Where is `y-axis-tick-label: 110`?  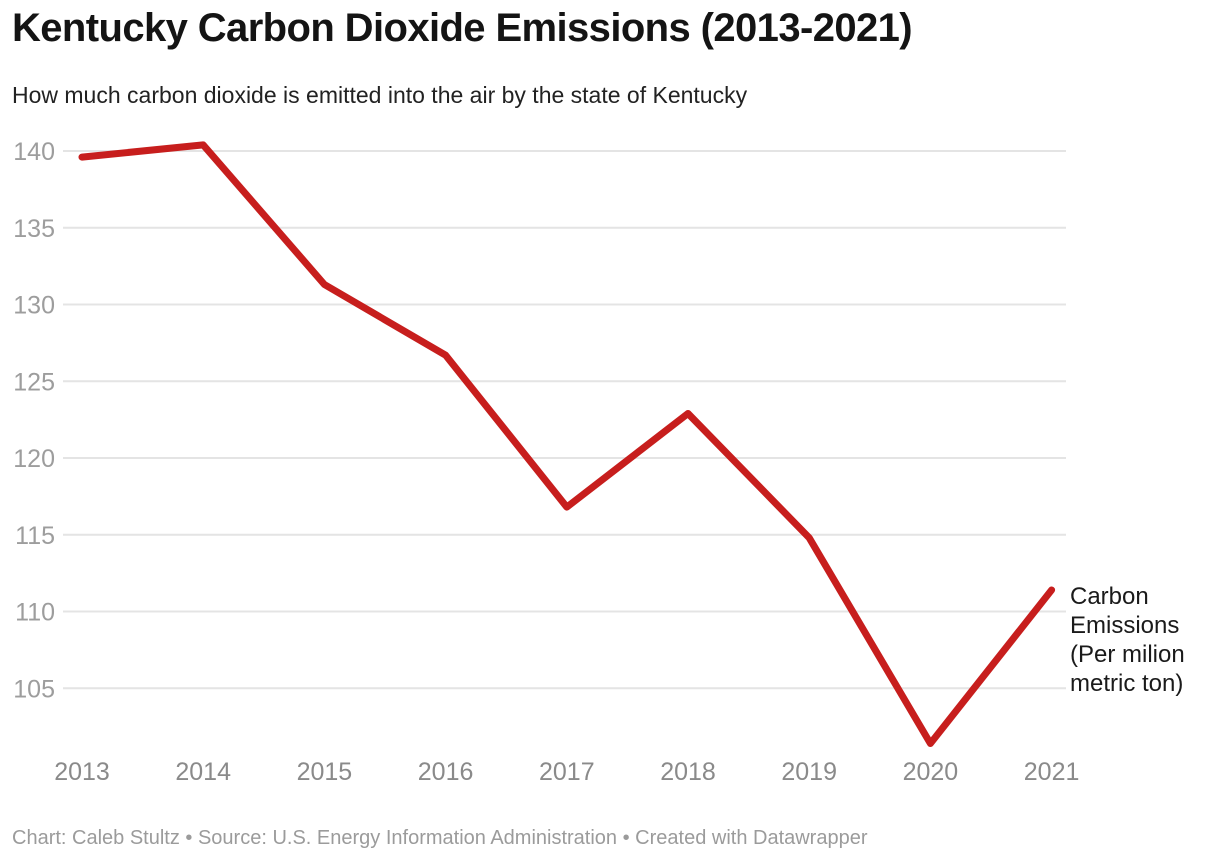
y-axis-tick-label: 110 is located at coordinates (35, 613).